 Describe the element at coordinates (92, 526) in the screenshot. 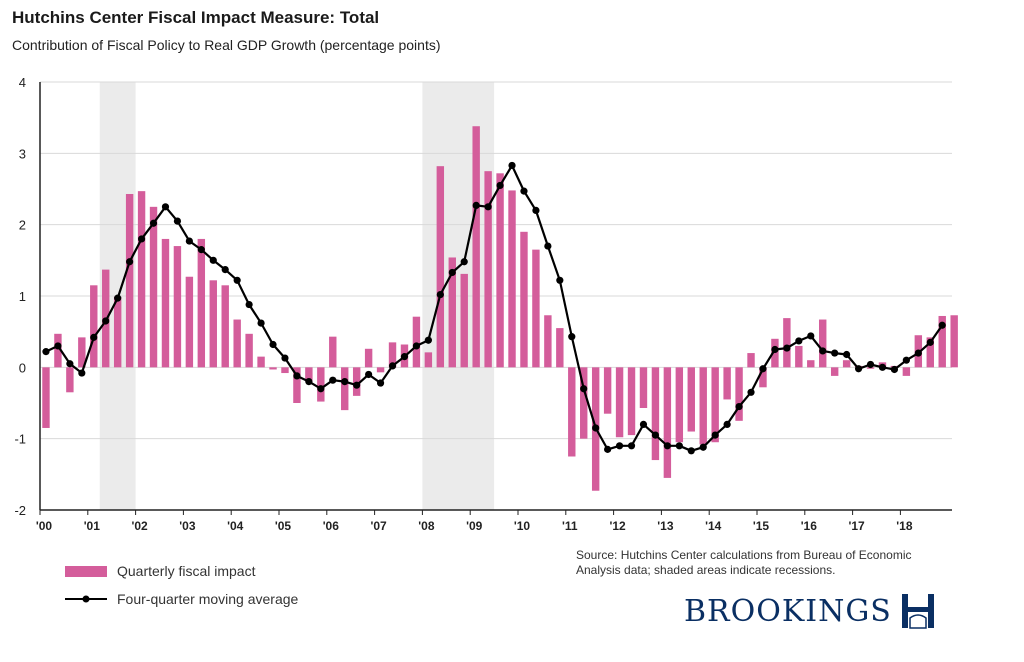

I see `x-tick-label: '01` at that location.